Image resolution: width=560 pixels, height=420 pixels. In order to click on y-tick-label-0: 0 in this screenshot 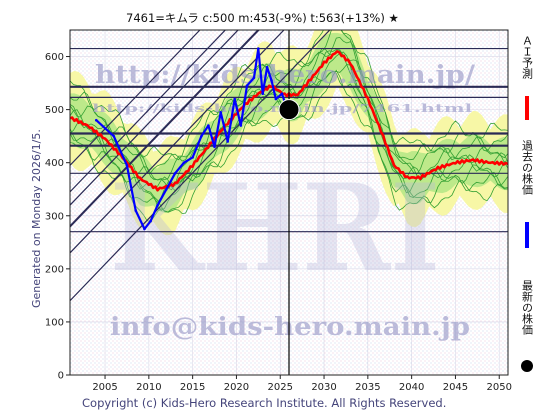, I will do `click(61, 376)`.